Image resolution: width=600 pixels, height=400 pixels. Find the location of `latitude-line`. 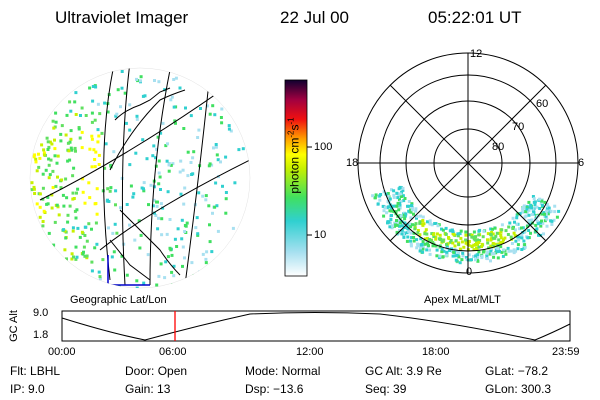

latitude-line is located at coordinates (174, 205).